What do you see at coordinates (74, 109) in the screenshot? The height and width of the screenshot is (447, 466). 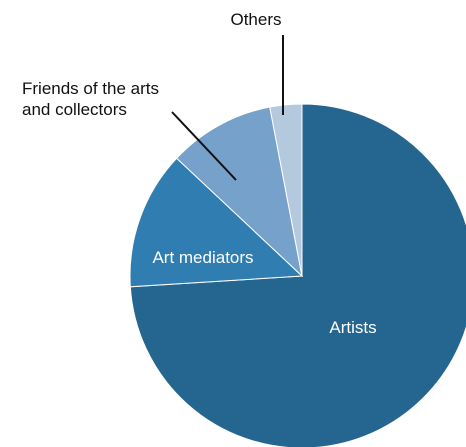 I see `slice-label-friends-line-2: and collectors` at bounding box center [74, 109].